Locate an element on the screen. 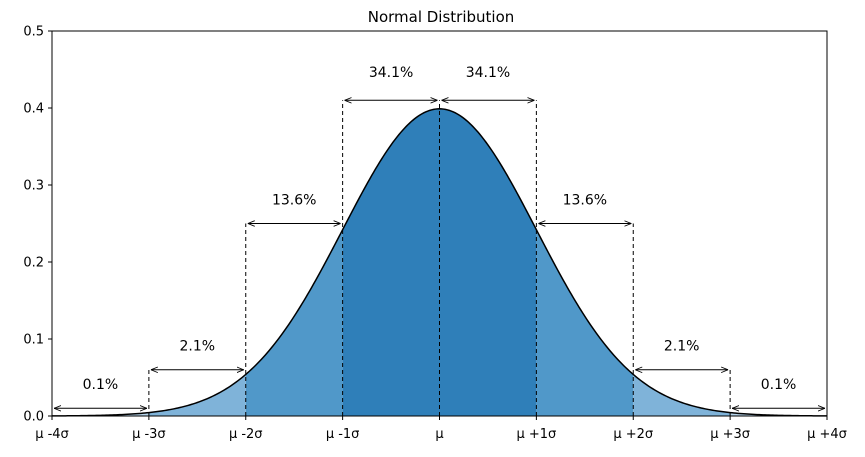 This screenshot has height=457, width=865. annotation-label-2: 13.6% is located at coordinates (294, 200).